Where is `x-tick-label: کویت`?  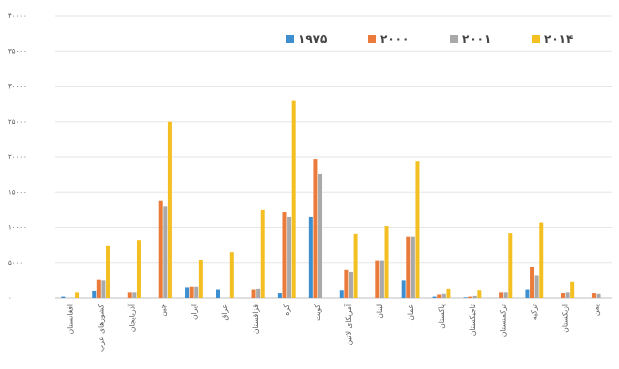
x-tick-label: کویت is located at coordinates (317, 312).